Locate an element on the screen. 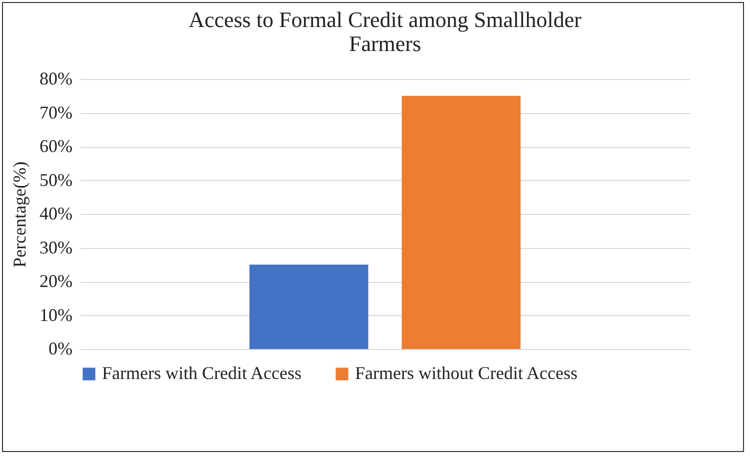 Image resolution: width=750 pixels, height=457 pixels. y-tick-label: 40% is located at coordinates (56, 214).